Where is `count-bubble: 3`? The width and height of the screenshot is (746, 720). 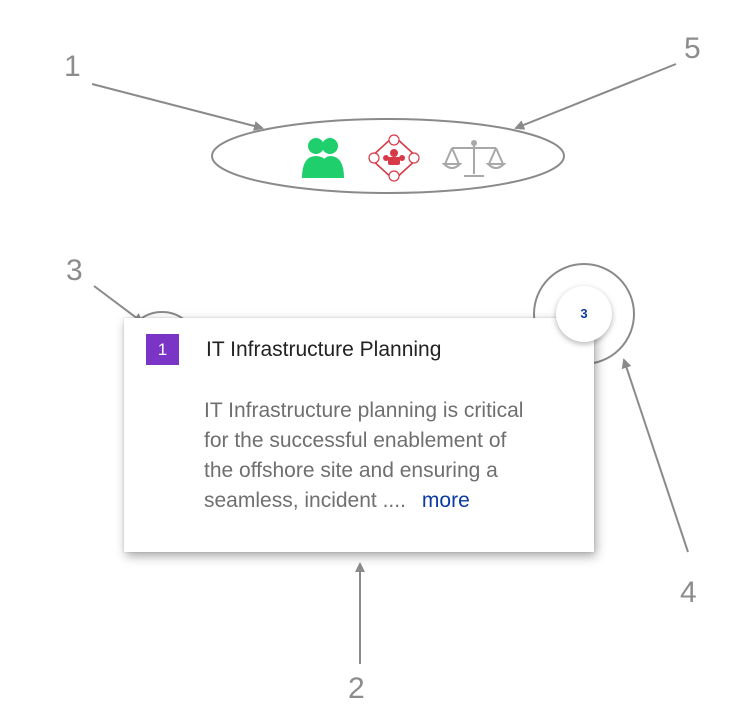
count-bubble: 3 is located at coordinates (584, 314).